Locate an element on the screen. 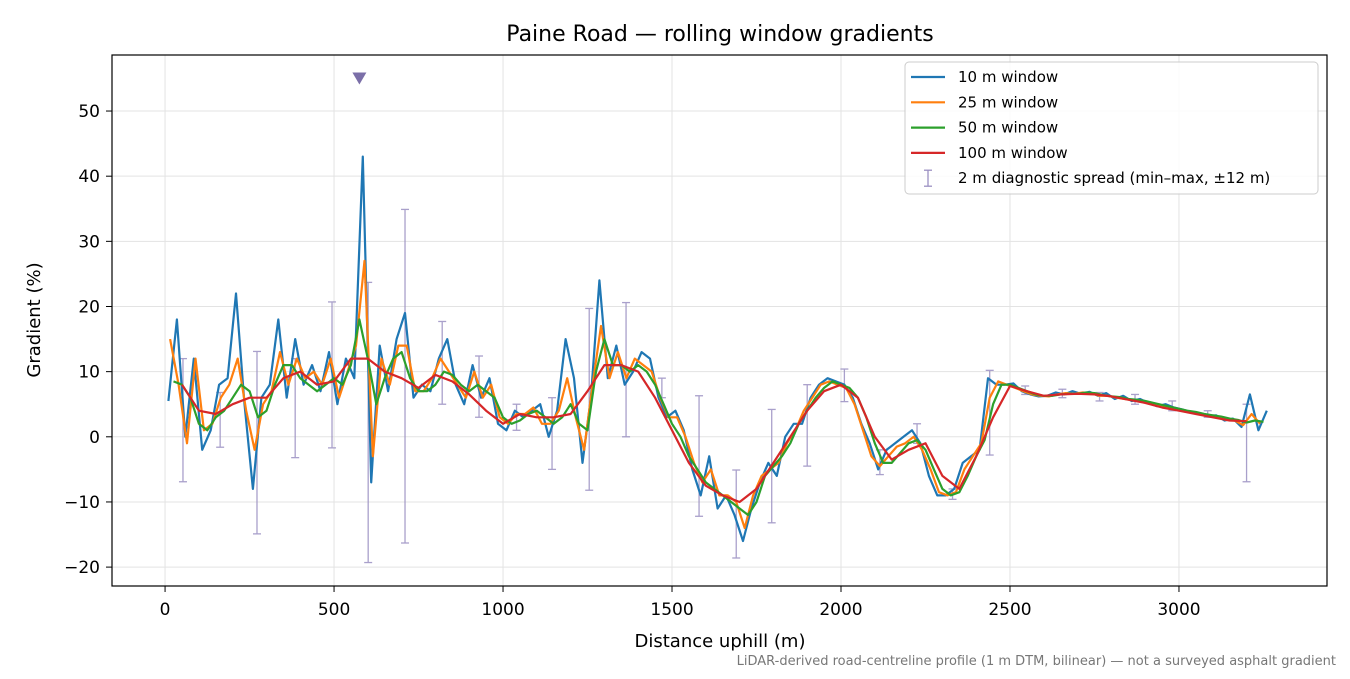 The image size is (1350, 679). legend-label: 10 m window is located at coordinates (1008, 77).